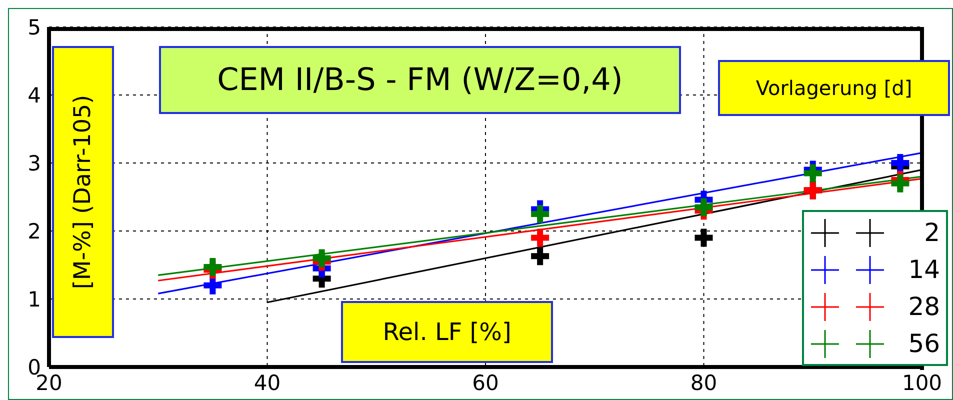  I want to click on legend-label: 2, so click(931, 232).